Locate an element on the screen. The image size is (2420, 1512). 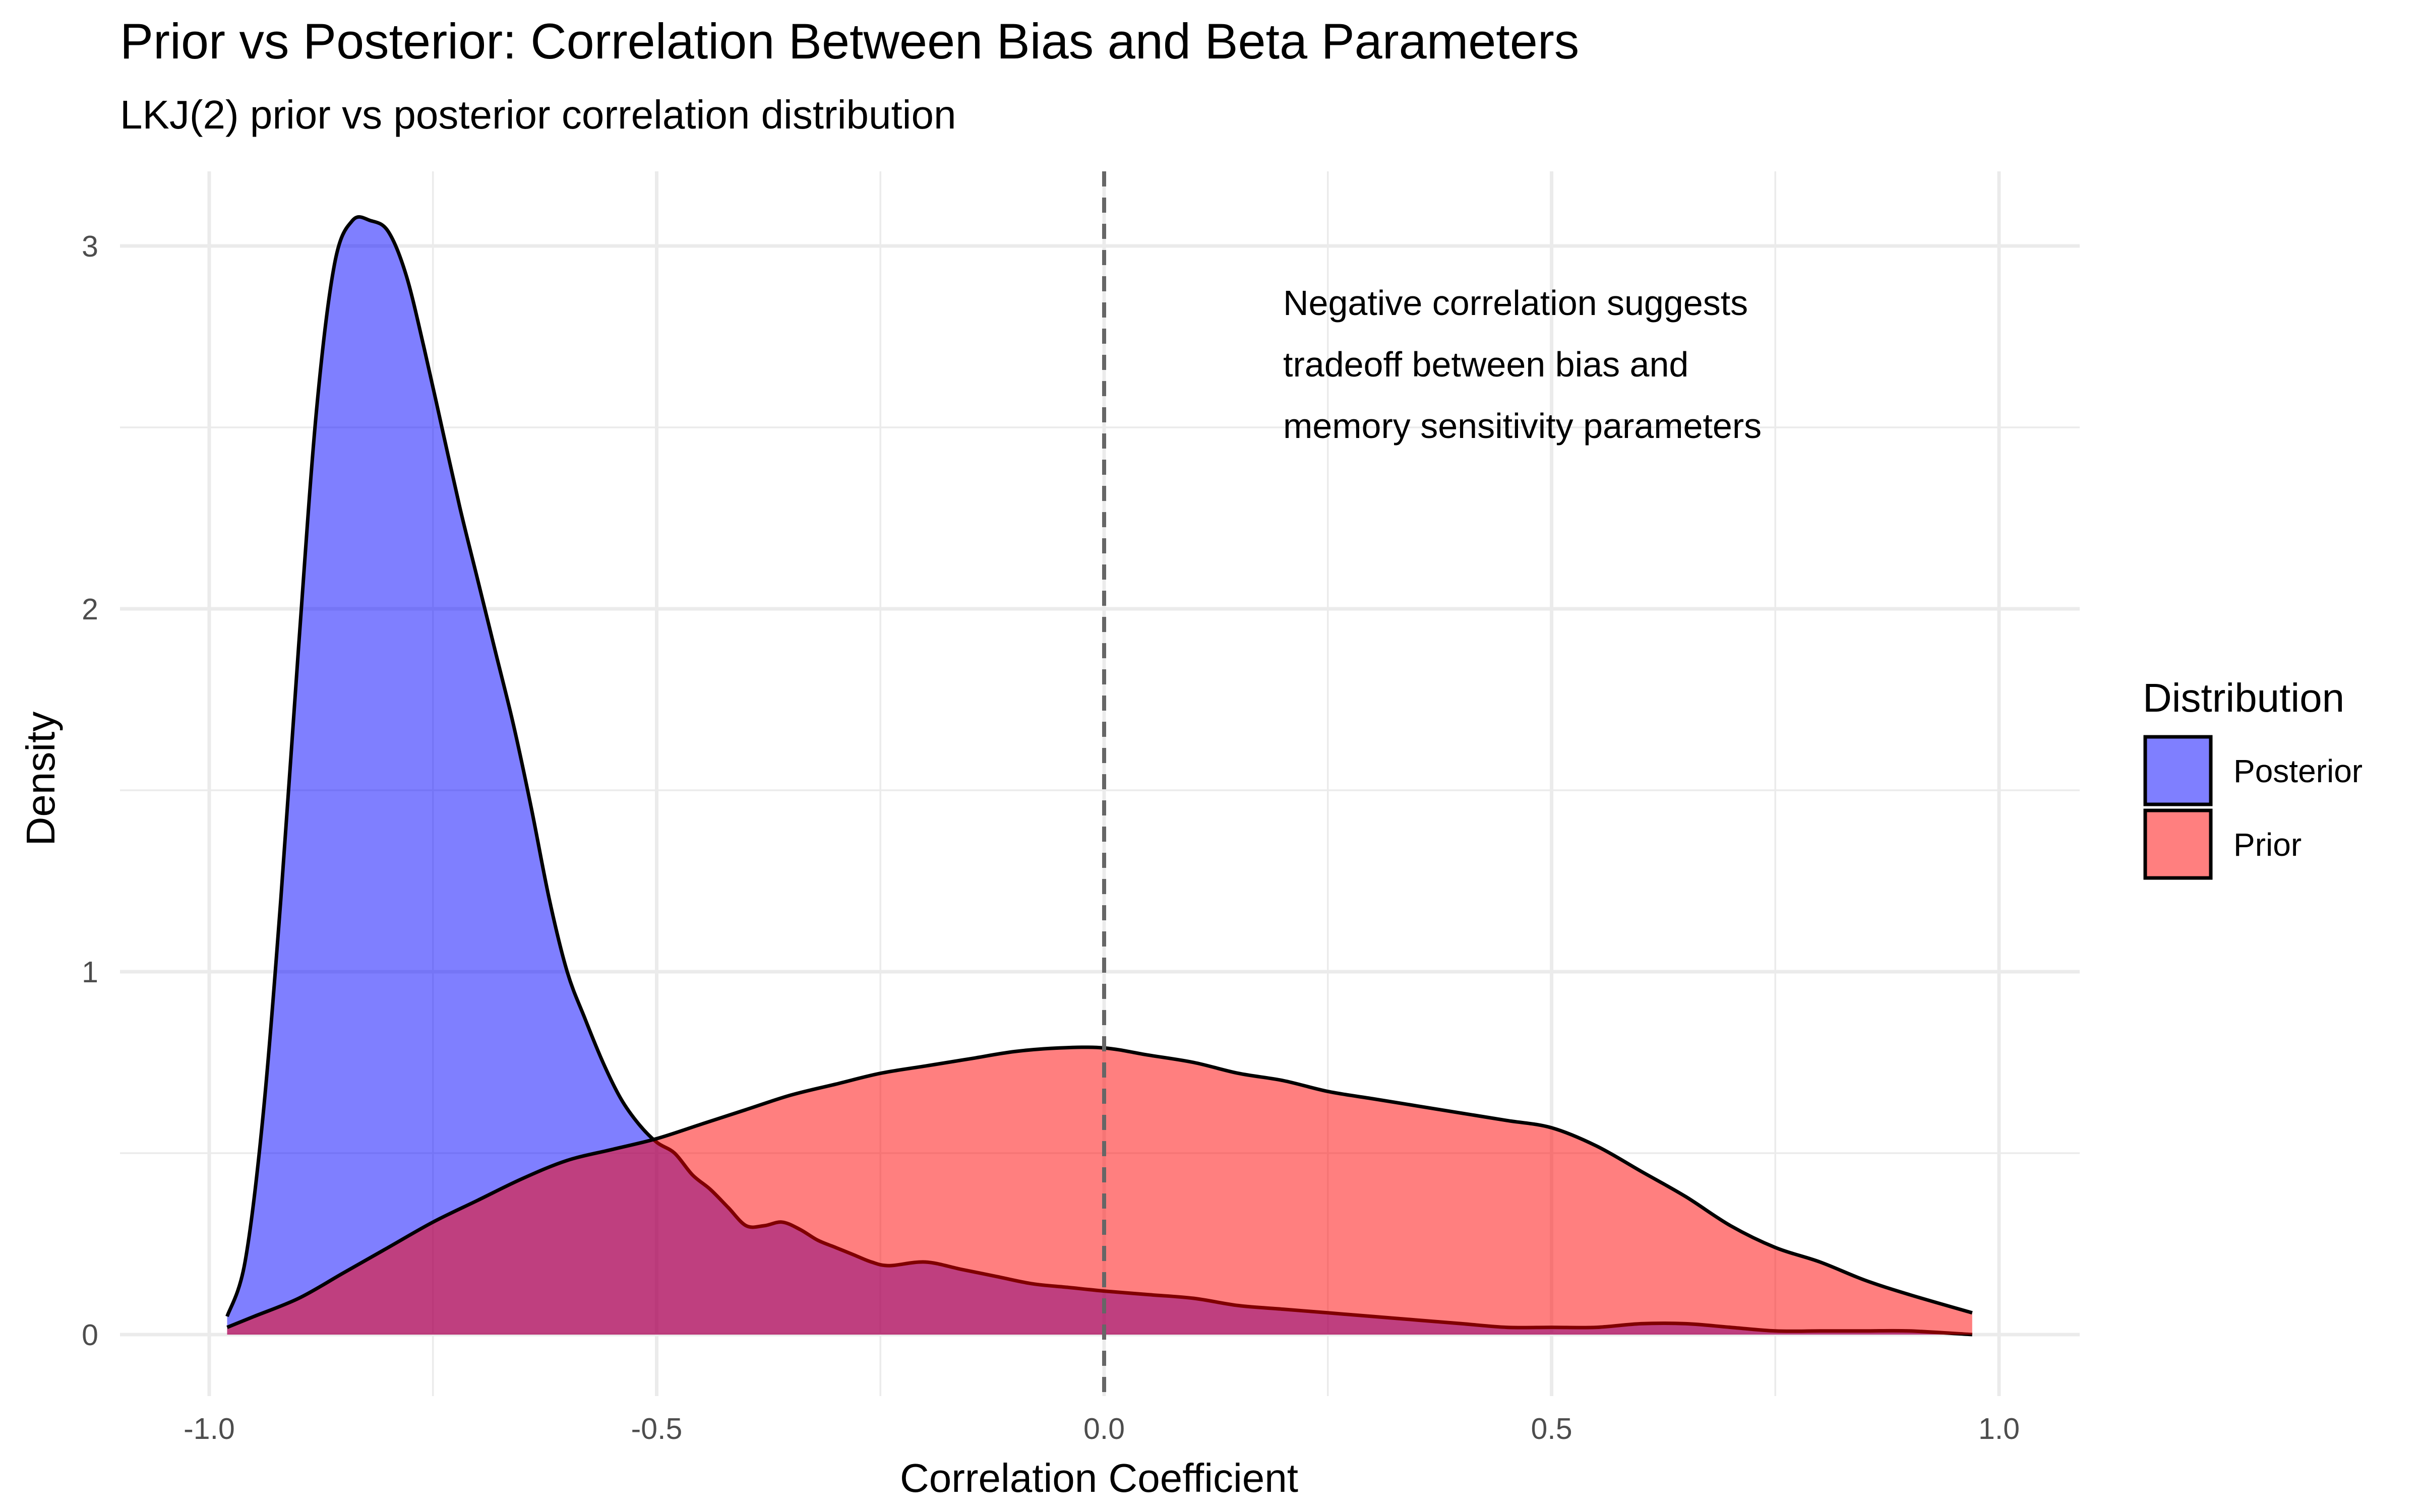
prior-density-line is located at coordinates (1099, 1187).